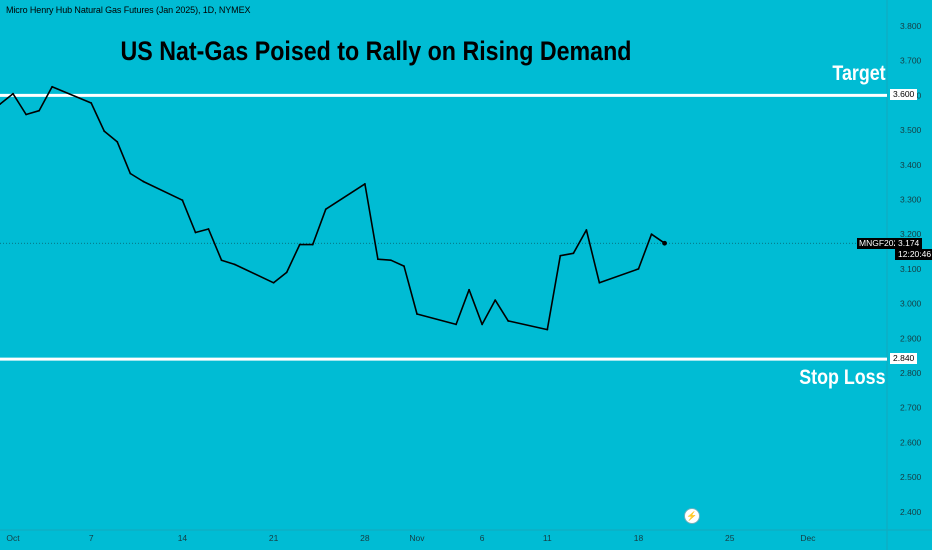 This screenshot has width=932, height=550. What do you see at coordinates (183, 538) in the screenshot?
I see `x-tick-label: 14` at bounding box center [183, 538].